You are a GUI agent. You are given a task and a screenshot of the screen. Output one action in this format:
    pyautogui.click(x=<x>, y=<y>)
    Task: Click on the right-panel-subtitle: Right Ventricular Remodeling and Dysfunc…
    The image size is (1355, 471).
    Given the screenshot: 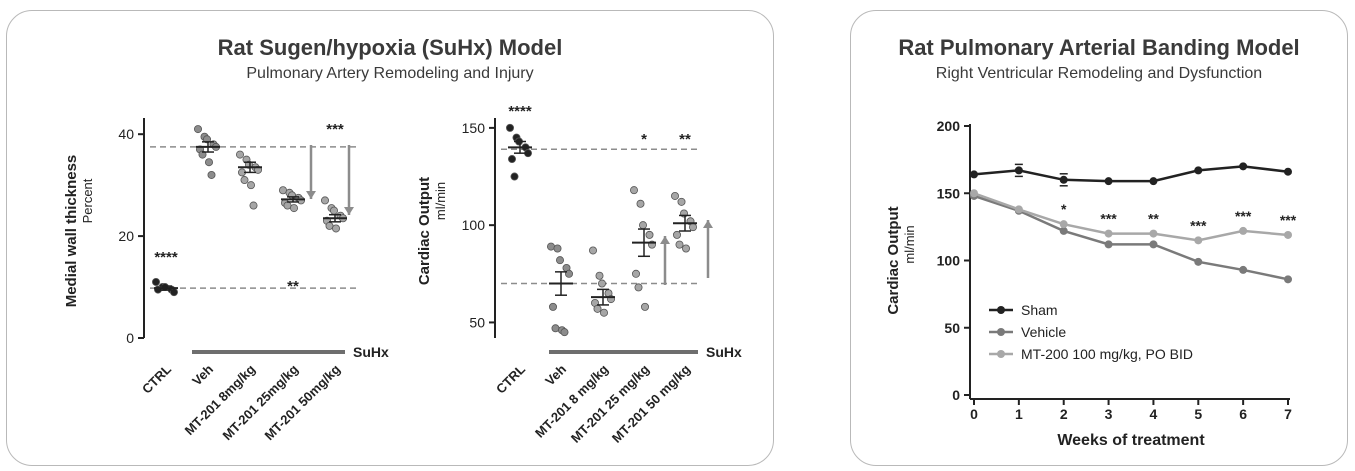 What is the action you would take?
    pyautogui.click(x=1099, y=73)
    